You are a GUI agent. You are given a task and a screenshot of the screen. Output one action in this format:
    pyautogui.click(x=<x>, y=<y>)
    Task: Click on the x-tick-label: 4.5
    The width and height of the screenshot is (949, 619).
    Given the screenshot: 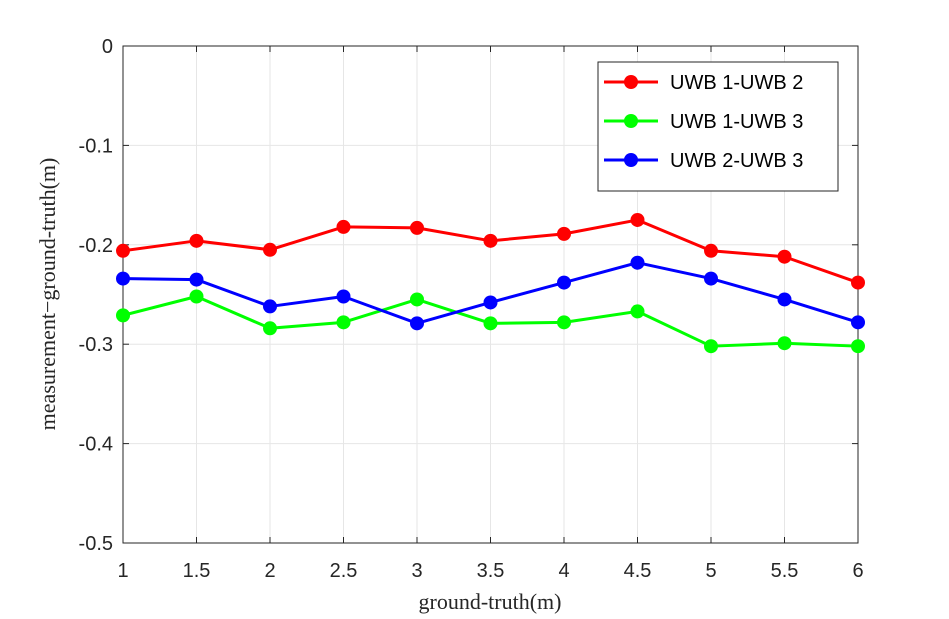 What is the action you would take?
    pyautogui.click(x=638, y=571)
    